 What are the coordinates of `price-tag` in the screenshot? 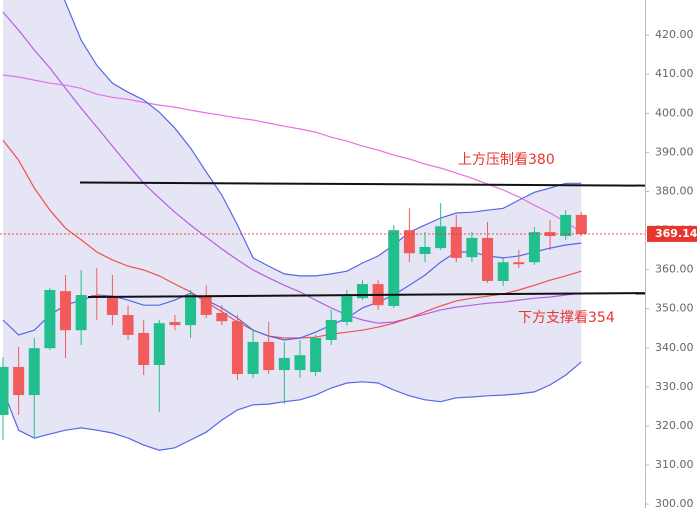 It's located at (672, 233).